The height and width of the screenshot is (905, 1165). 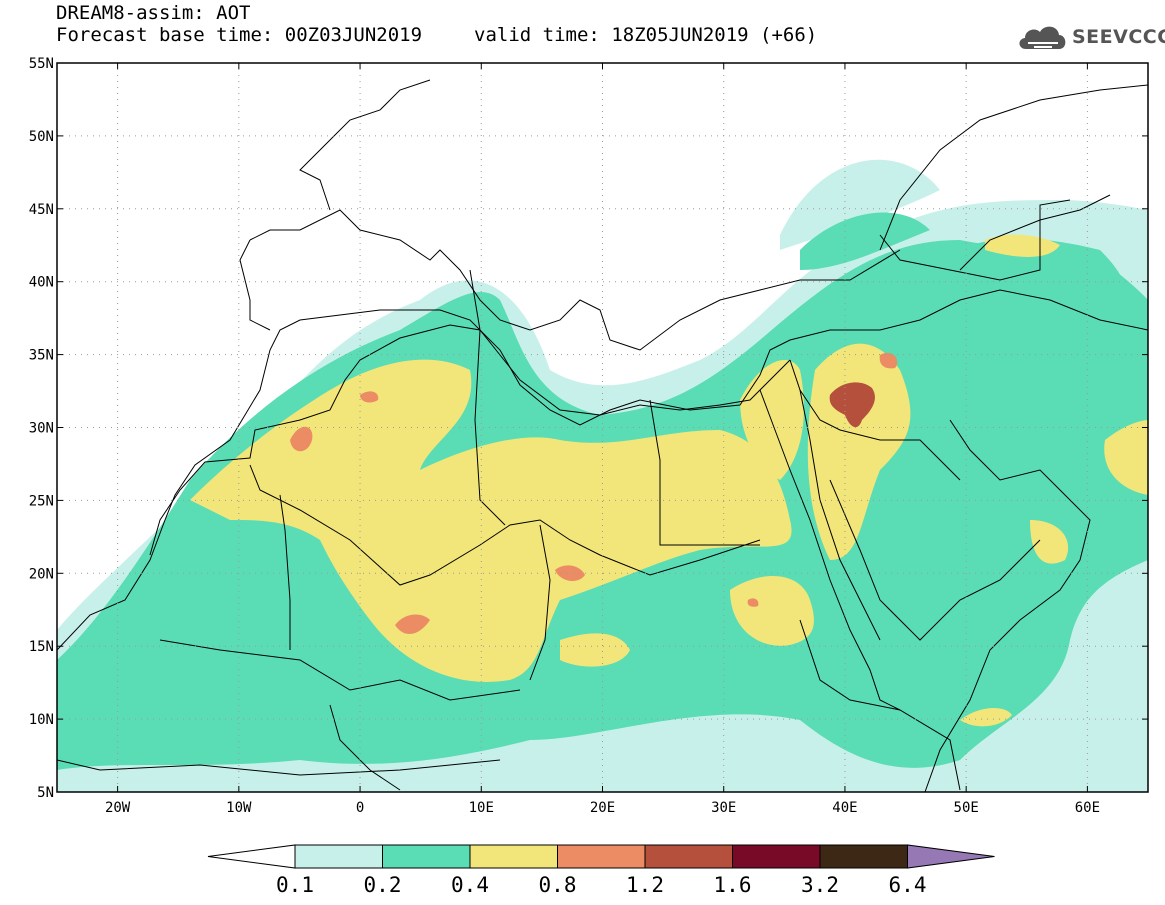 What do you see at coordinates (844, 808) in the screenshot?
I see `lon-tick-label: 40E` at bounding box center [844, 808].